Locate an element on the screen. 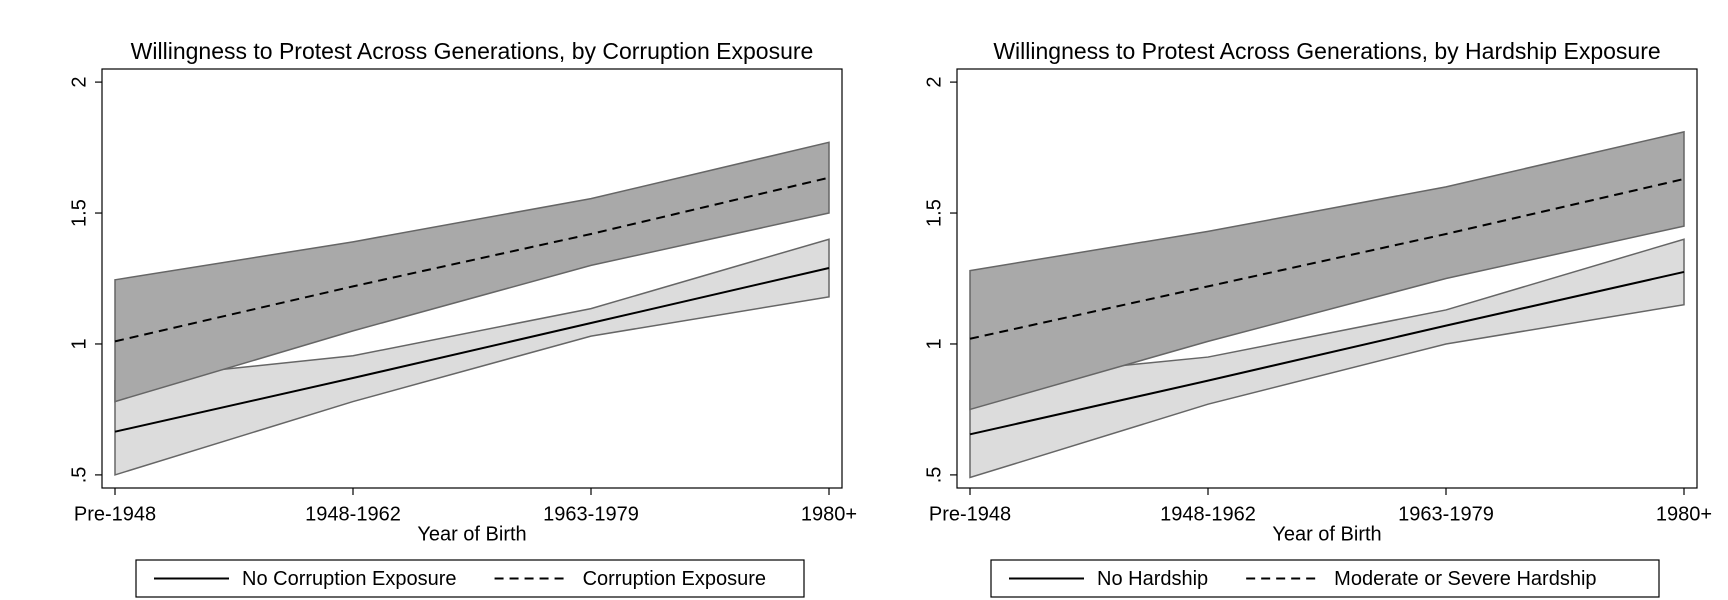 This screenshot has height=600, width=1728. legend-label: No Corruption Exposure is located at coordinates (349, 579).